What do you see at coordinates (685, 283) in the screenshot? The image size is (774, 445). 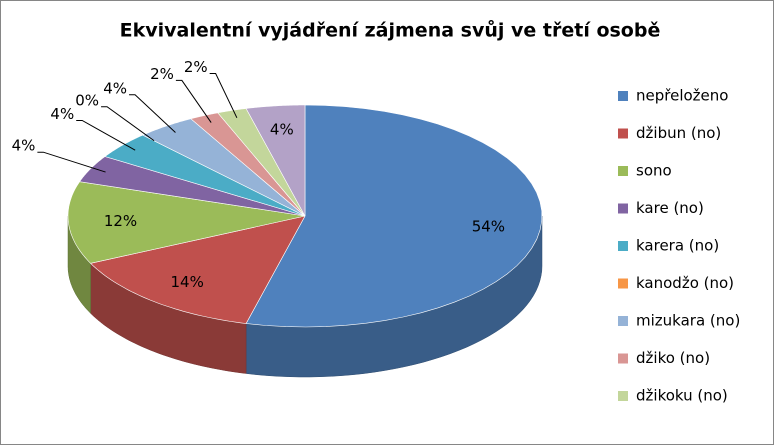 I see `legend-label: kanodžo (no)` at bounding box center [685, 283].